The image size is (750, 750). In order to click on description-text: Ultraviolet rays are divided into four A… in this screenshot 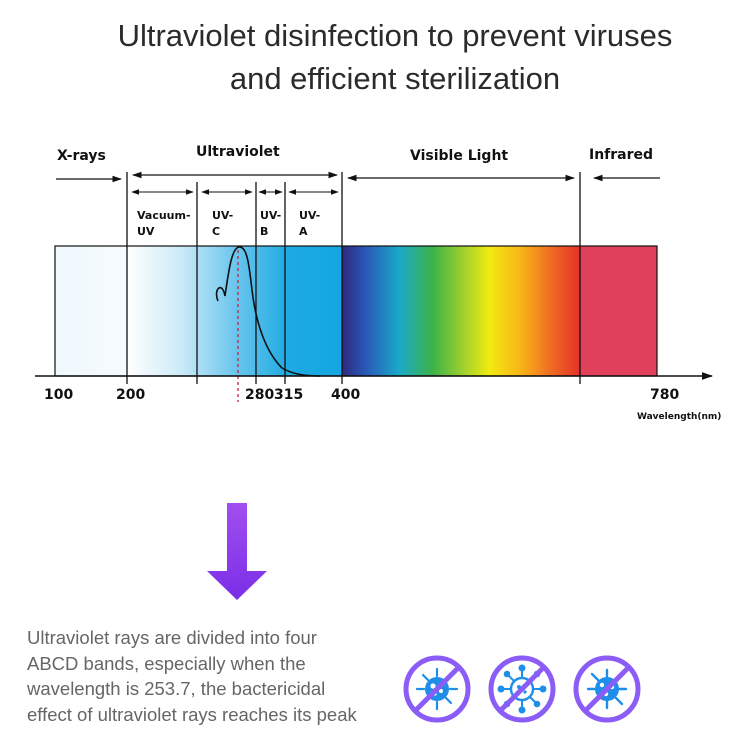, I will do `click(217, 676)`.